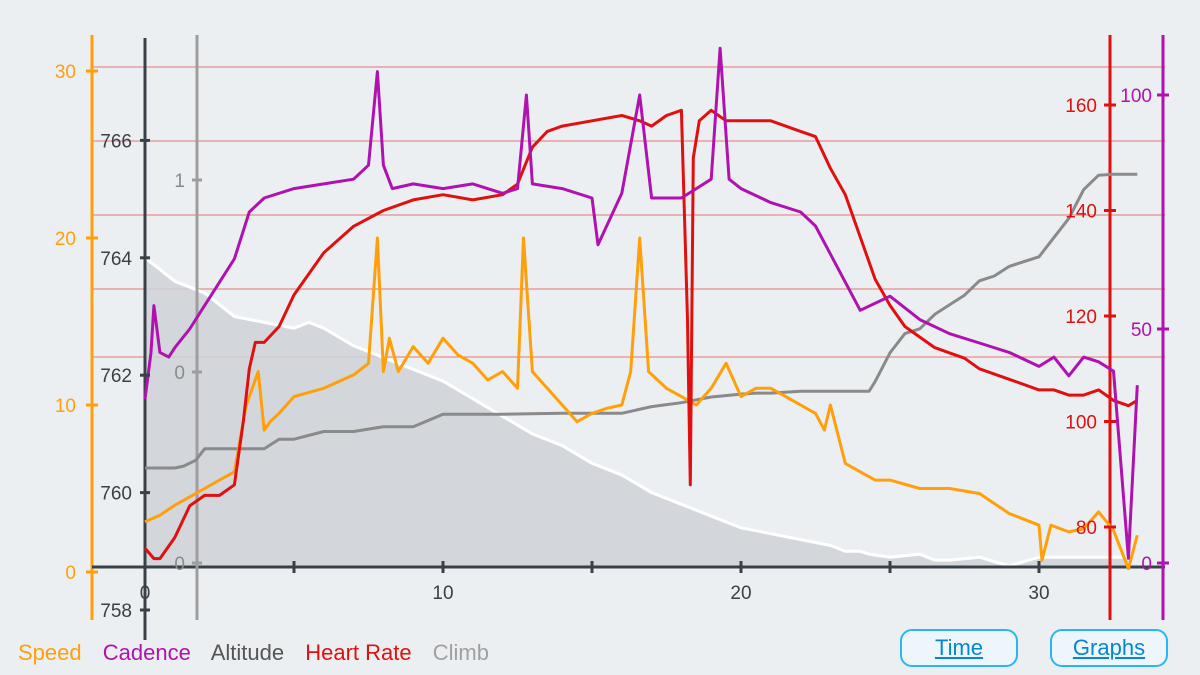  What do you see at coordinates (442, 593) in the screenshot?
I see `x-tick-10: 10` at bounding box center [442, 593].